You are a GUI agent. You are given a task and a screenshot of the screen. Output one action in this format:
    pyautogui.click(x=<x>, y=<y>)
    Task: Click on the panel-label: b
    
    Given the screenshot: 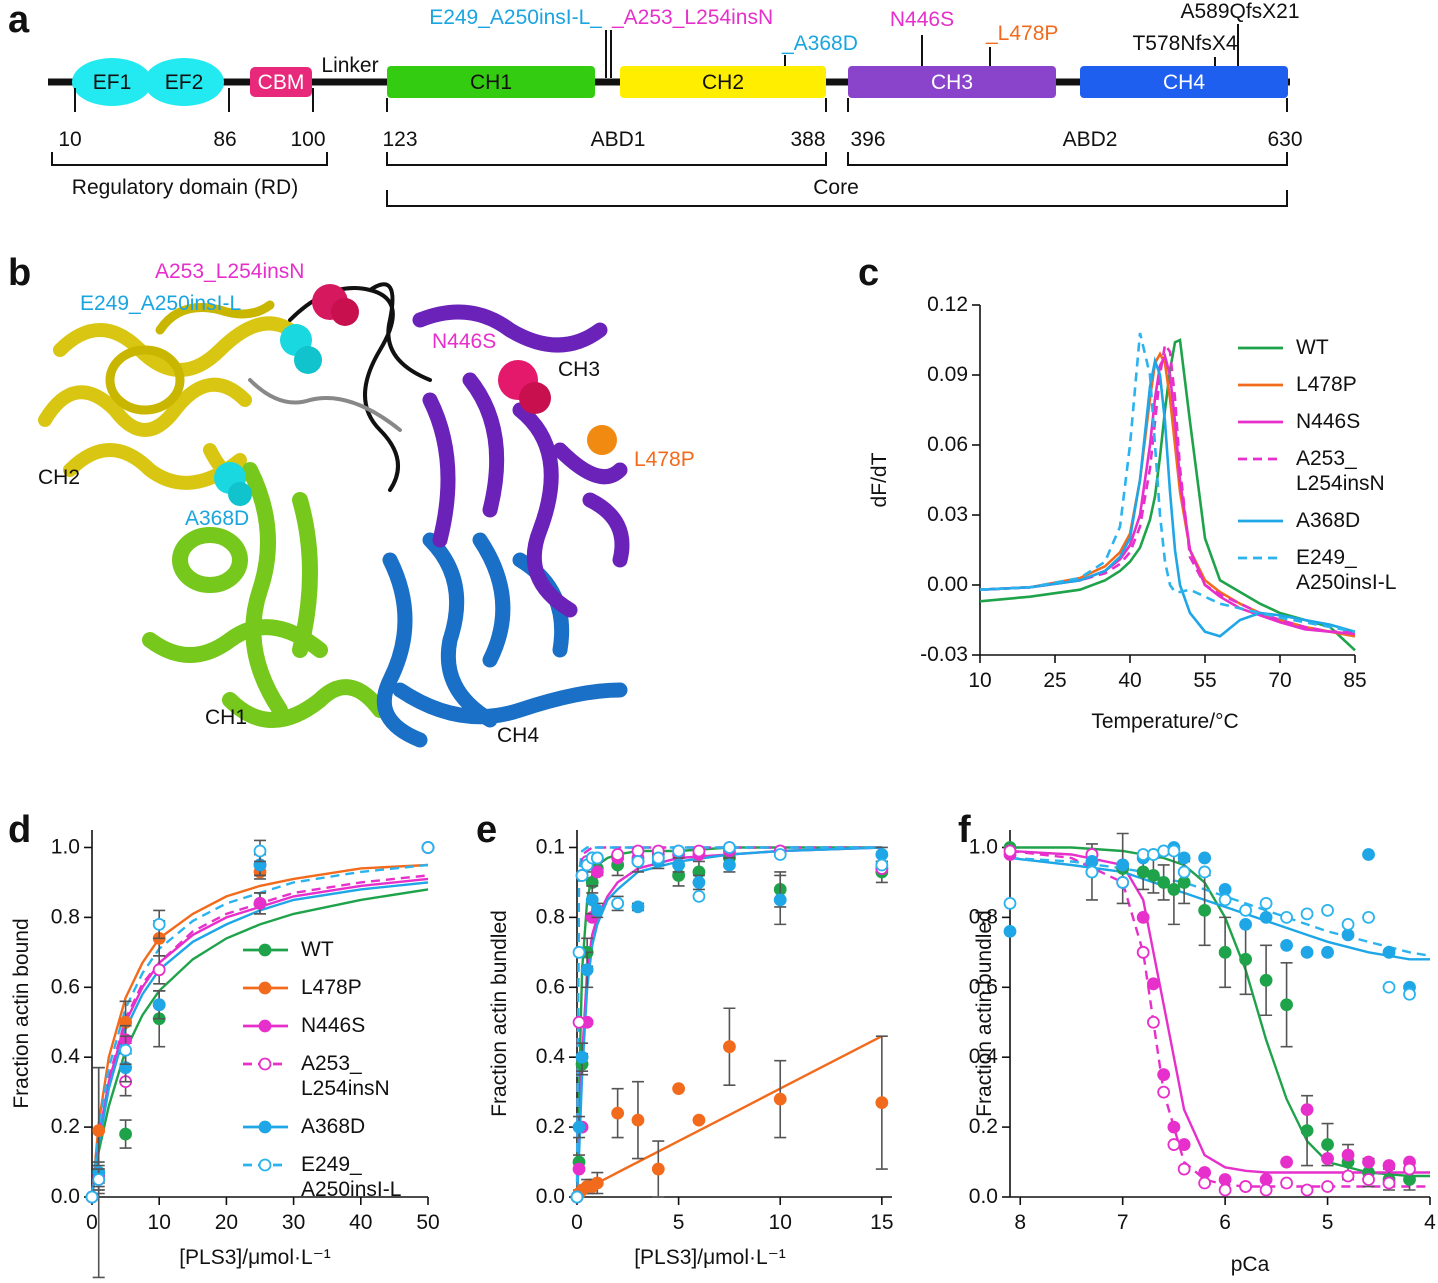 What is the action you would take?
    pyautogui.click(x=19, y=273)
    